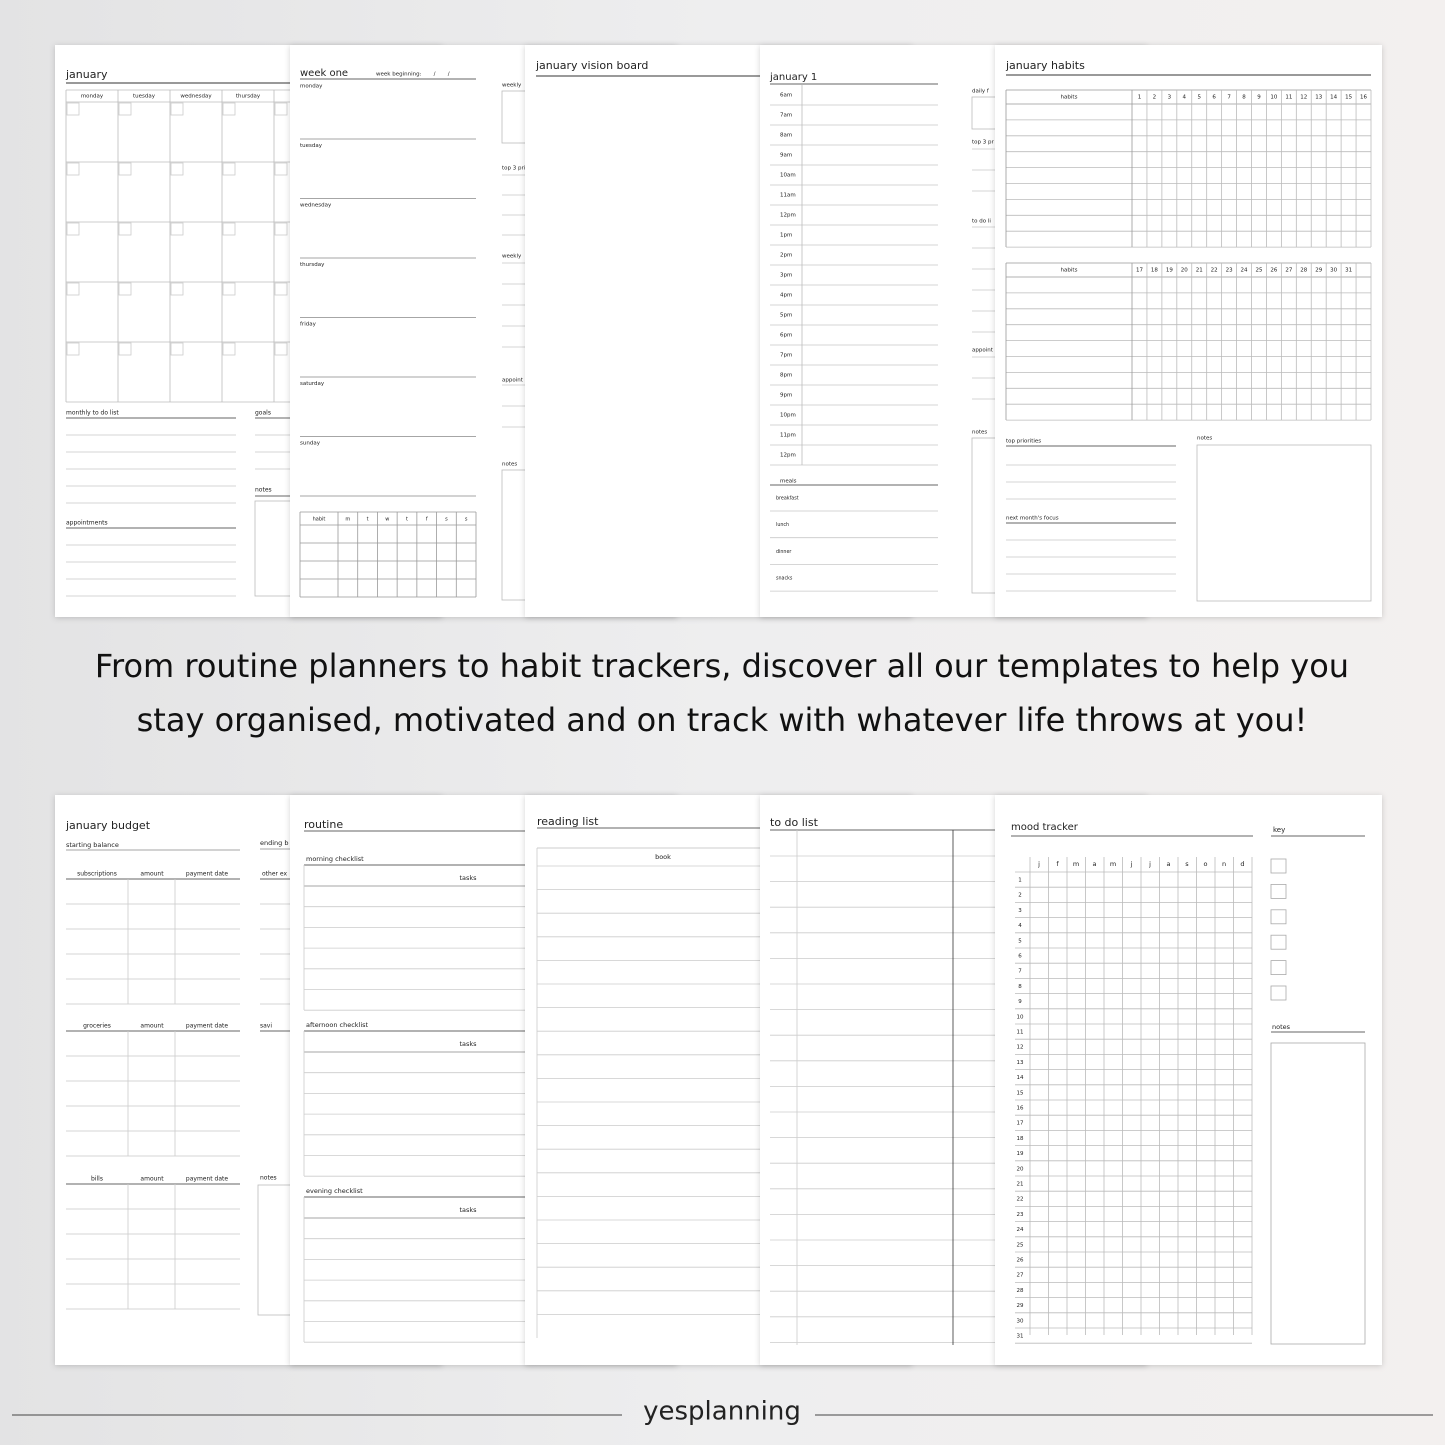 The height and width of the screenshot is (1445, 1445). What do you see at coordinates (1020, 1124) in the screenshot?
I see `day-number: 17` at bounding box center [1020, 1124].